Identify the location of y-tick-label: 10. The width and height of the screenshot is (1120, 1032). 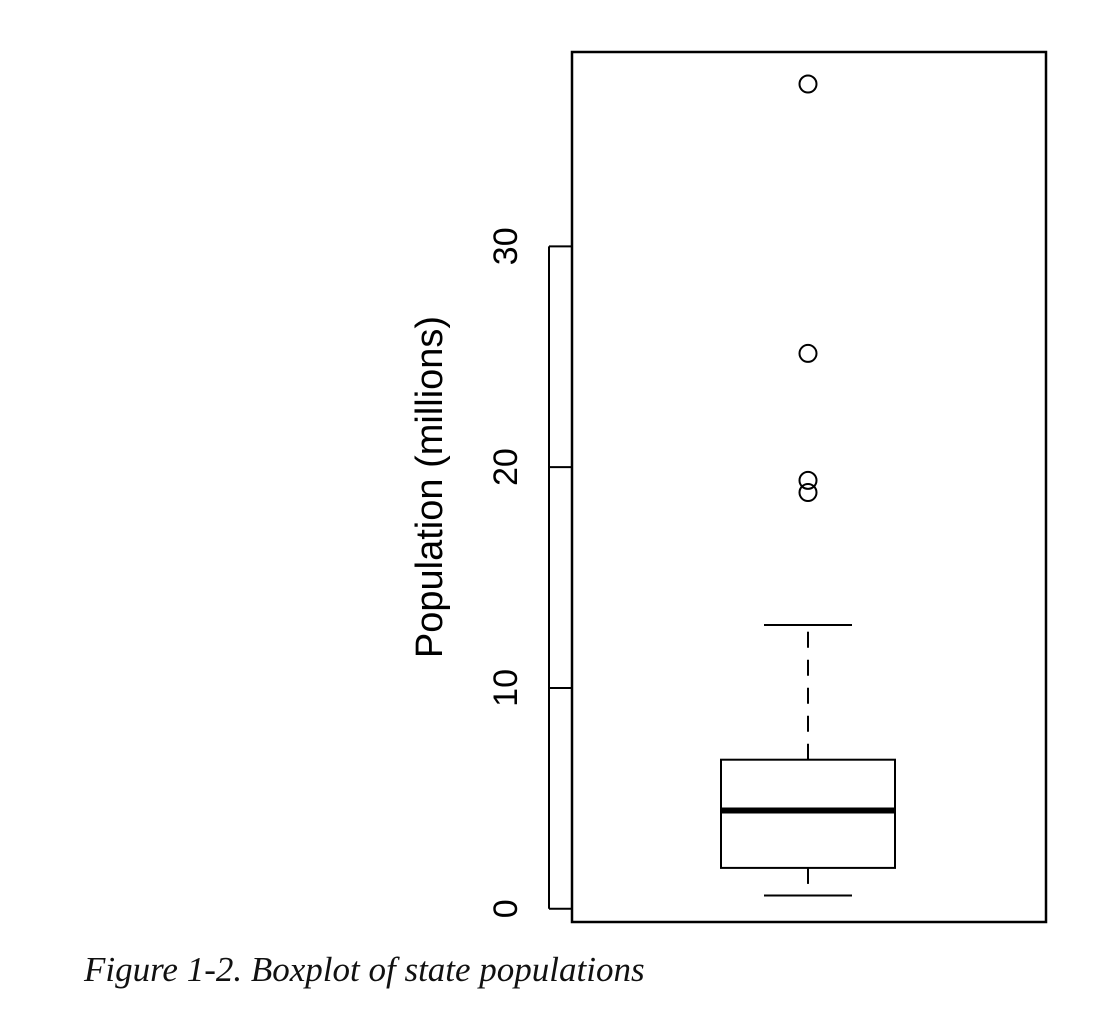
(506, 688).